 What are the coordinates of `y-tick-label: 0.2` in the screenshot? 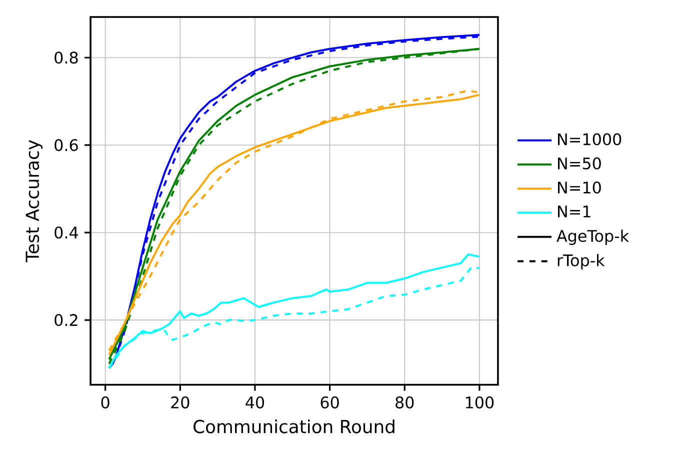 It's located at (66, 320).